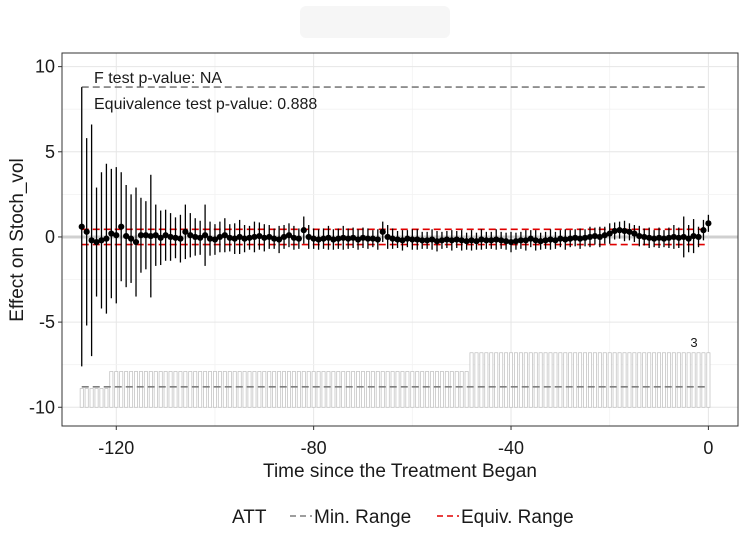 The height and width of the screenshot is (542, 746). What do you see at coordinates (511, 448) in the screenshot?
I see `x-tick-label: -40` at bounding box center [511, 448].